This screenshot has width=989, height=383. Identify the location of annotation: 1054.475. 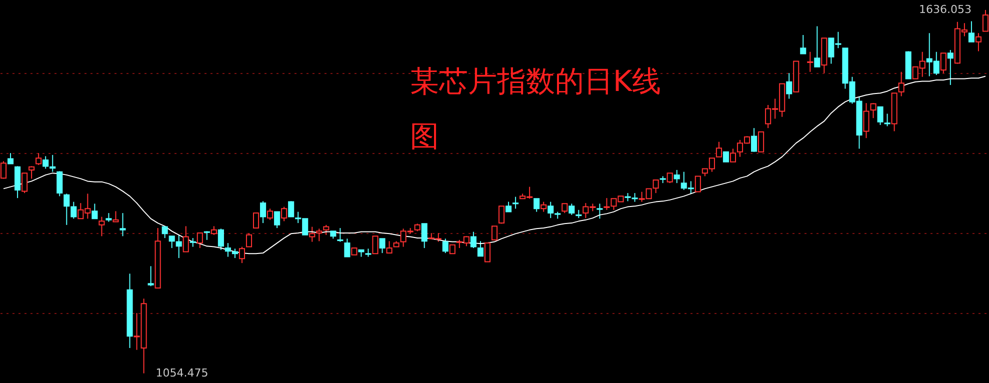
(182, 373).